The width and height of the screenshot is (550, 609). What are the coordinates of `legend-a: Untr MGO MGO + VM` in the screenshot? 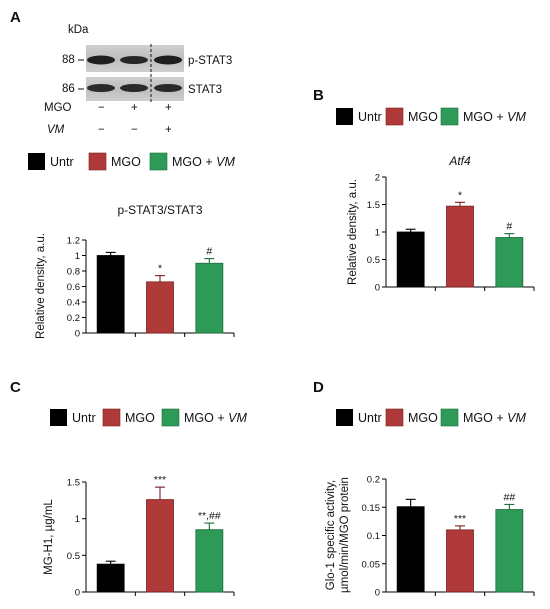 It's located at (131, 161).